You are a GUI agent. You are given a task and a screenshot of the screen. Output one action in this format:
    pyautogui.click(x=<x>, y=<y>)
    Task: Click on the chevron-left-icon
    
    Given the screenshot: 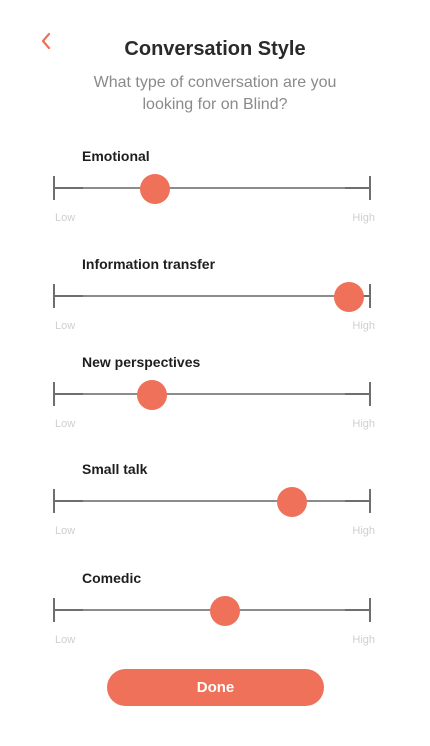 What is the action you would take?
    pyautogui.click(x=46, y=41)
    